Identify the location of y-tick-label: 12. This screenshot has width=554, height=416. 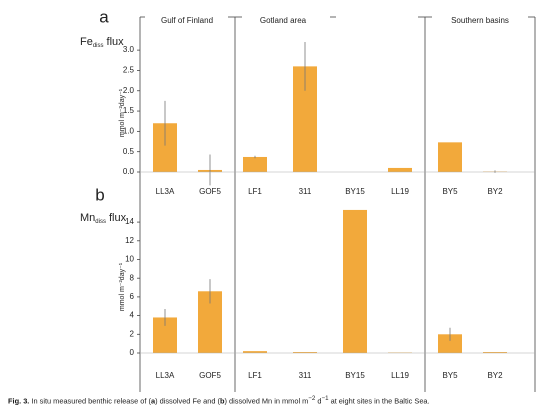
(129, 240).